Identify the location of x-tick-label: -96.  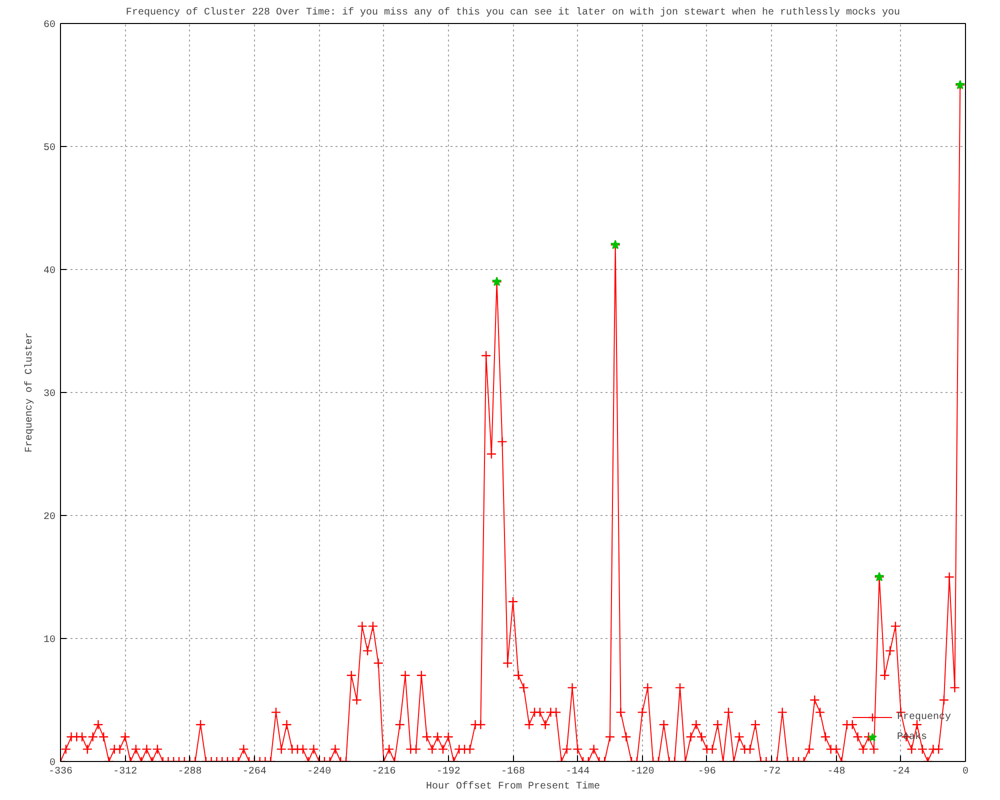
(707, 772).